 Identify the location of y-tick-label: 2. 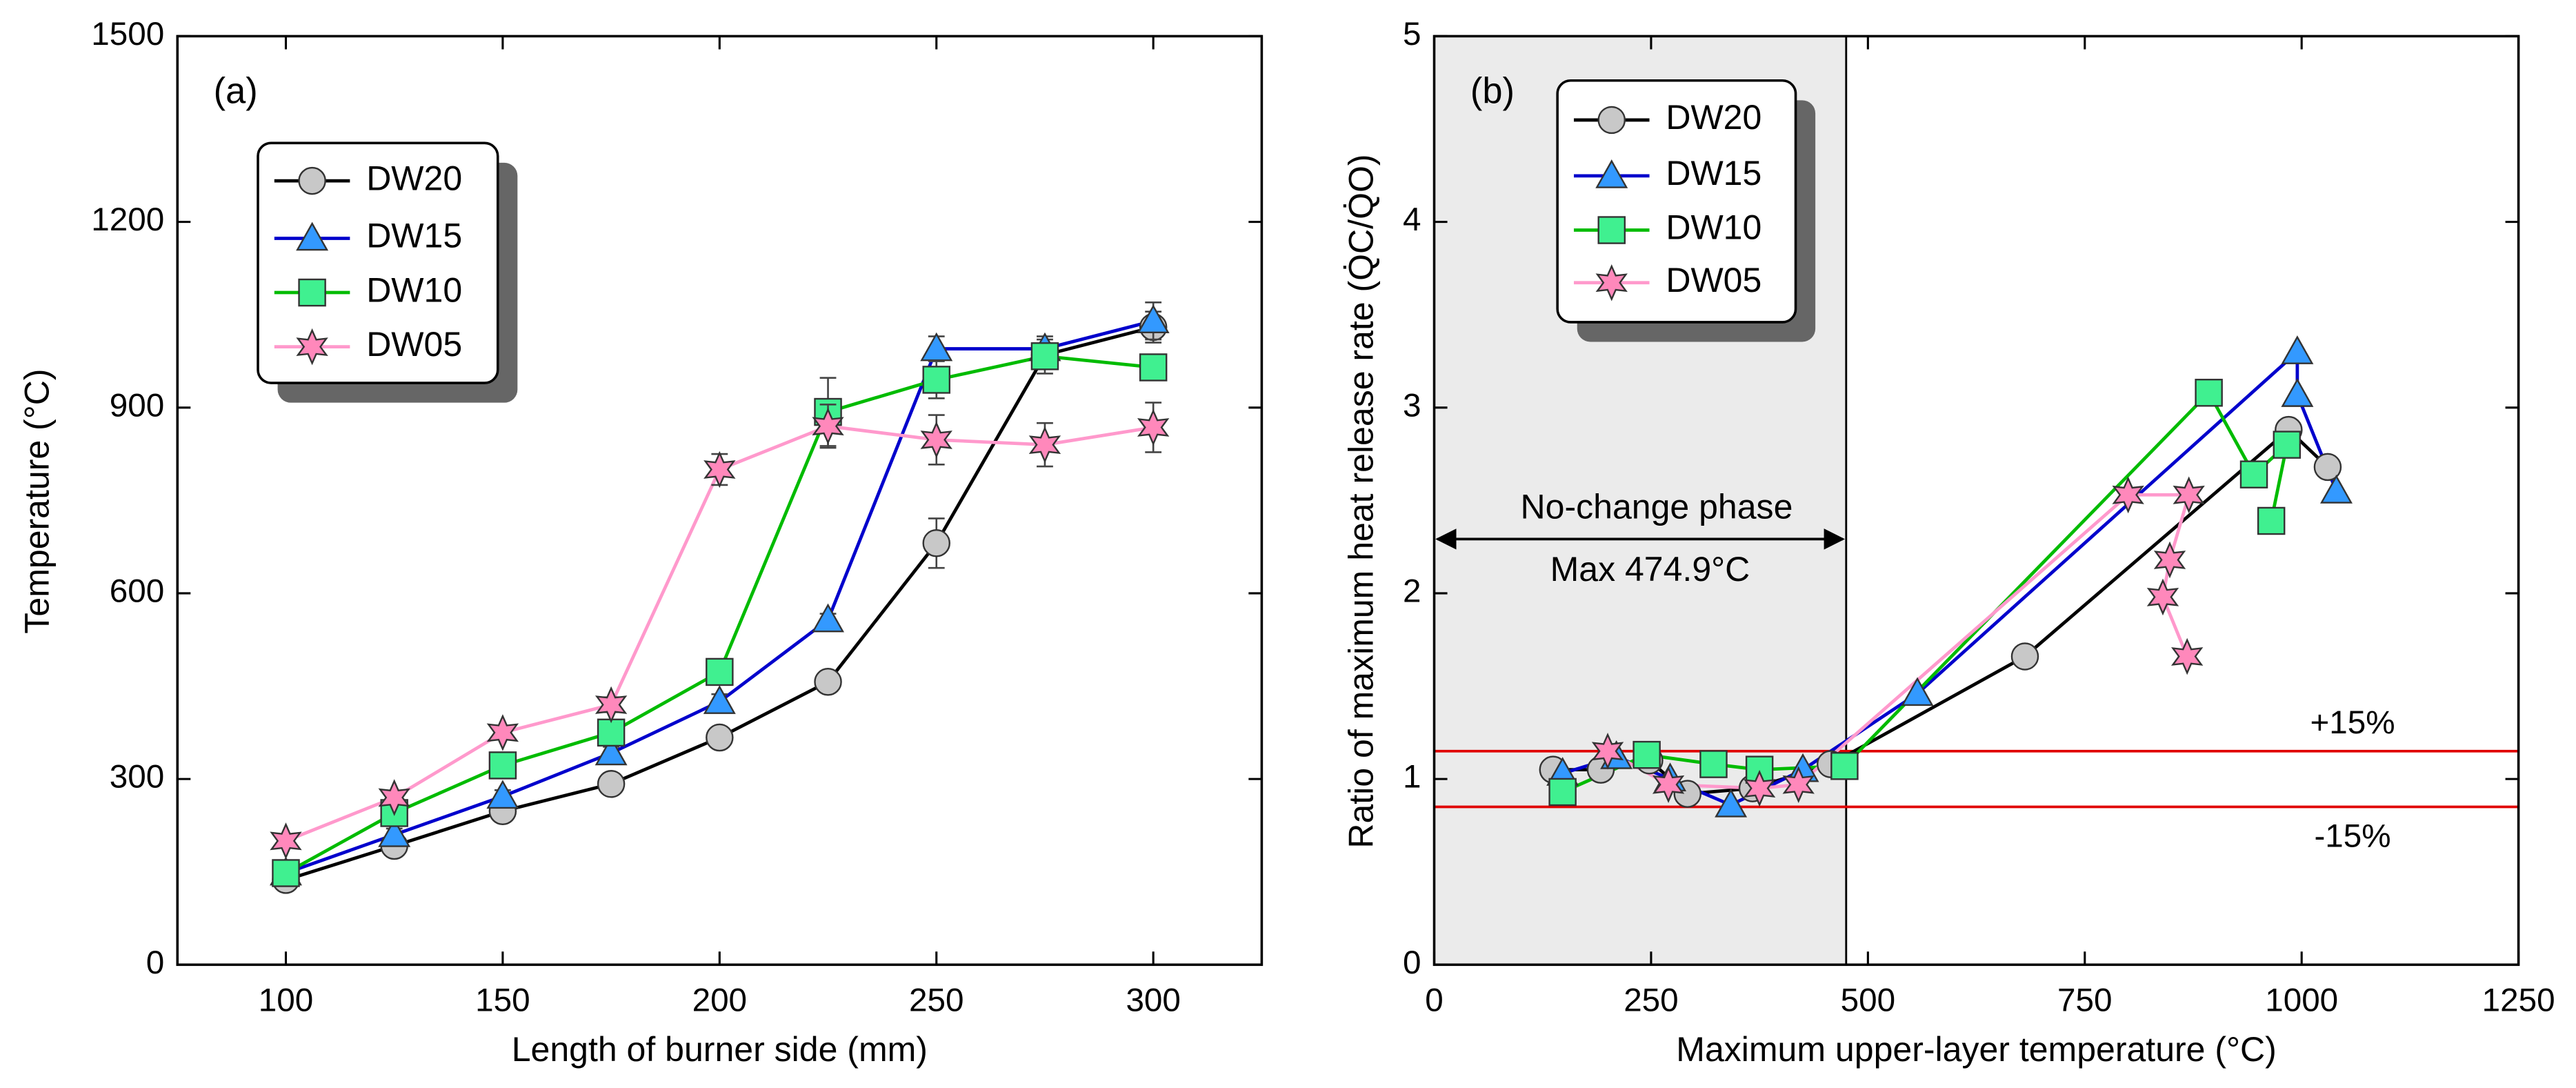
(1412, 591).